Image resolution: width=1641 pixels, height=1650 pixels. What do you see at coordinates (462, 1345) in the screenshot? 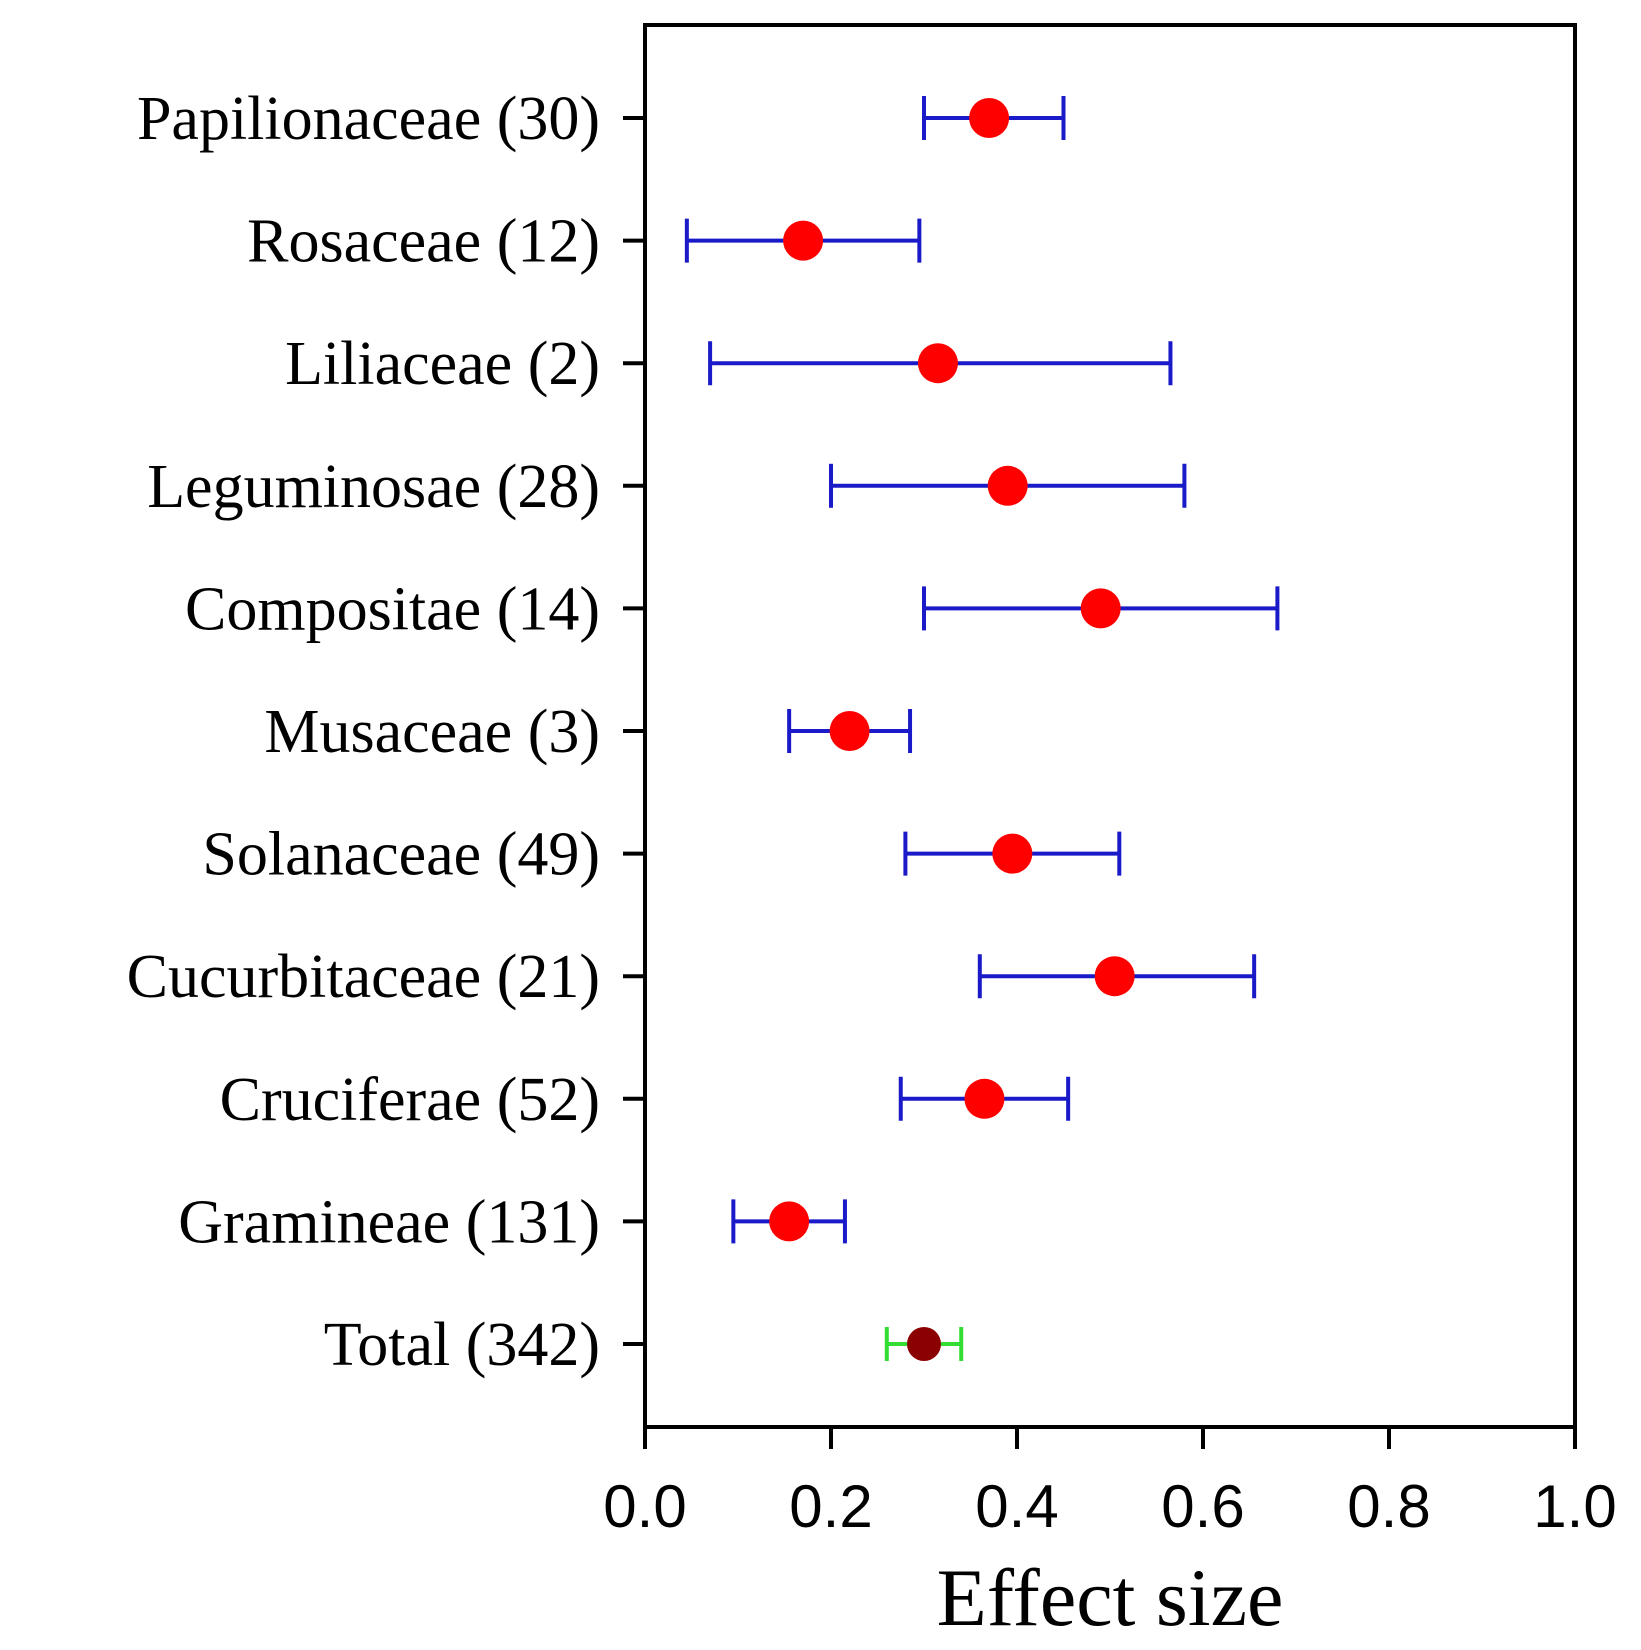
I see `row-label: Total (342)` at bounding box center [462, 1345].